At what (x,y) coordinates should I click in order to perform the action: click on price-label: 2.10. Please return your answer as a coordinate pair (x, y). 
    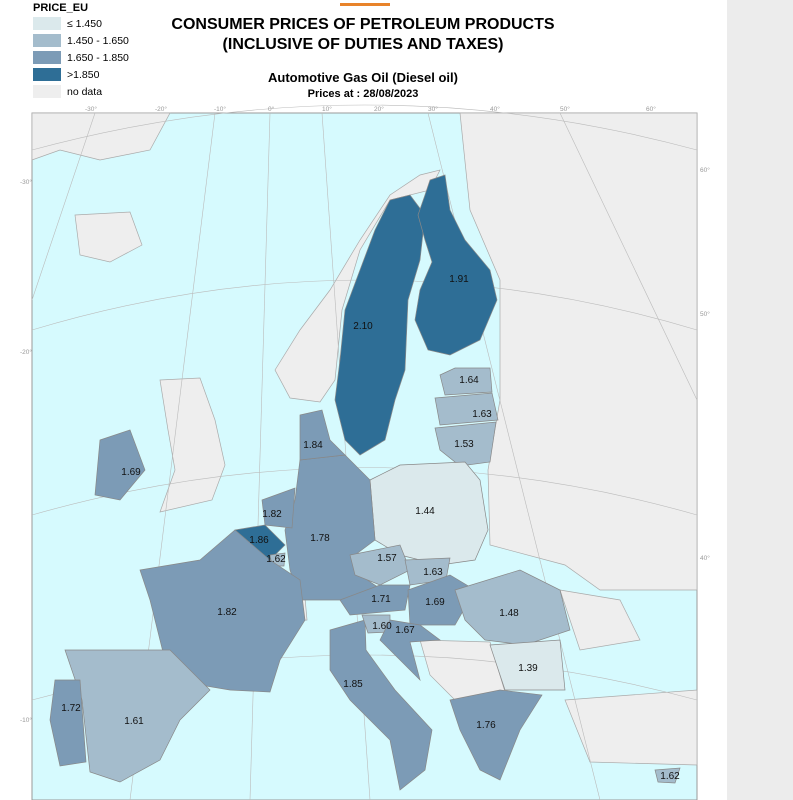
    Looking at the image, I should click on (363, 326).